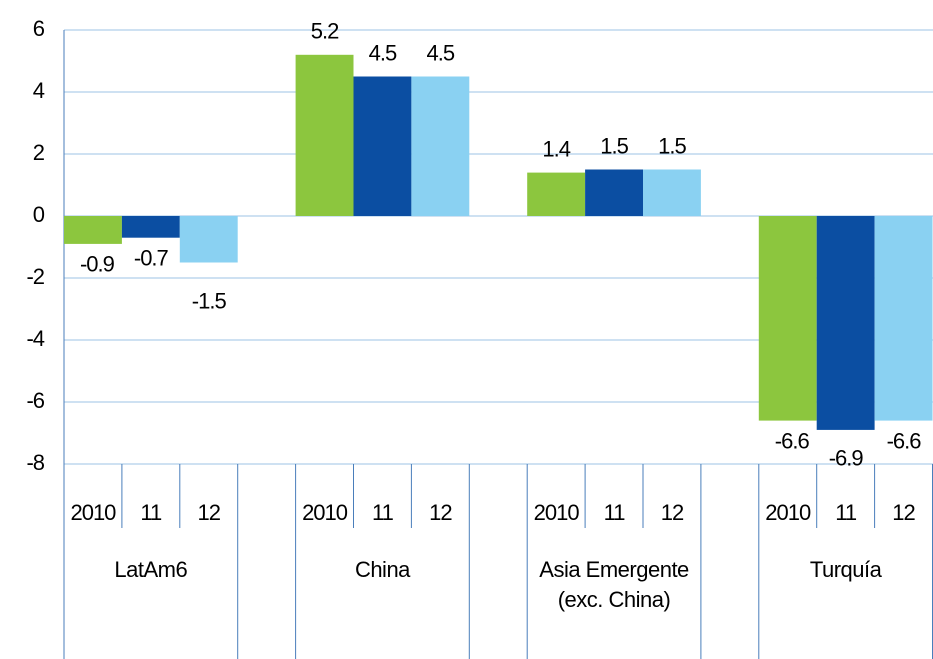 The image size is (933, 659). I want to click on group-label: Asia Emergente (exc. China), so click(614, 584).